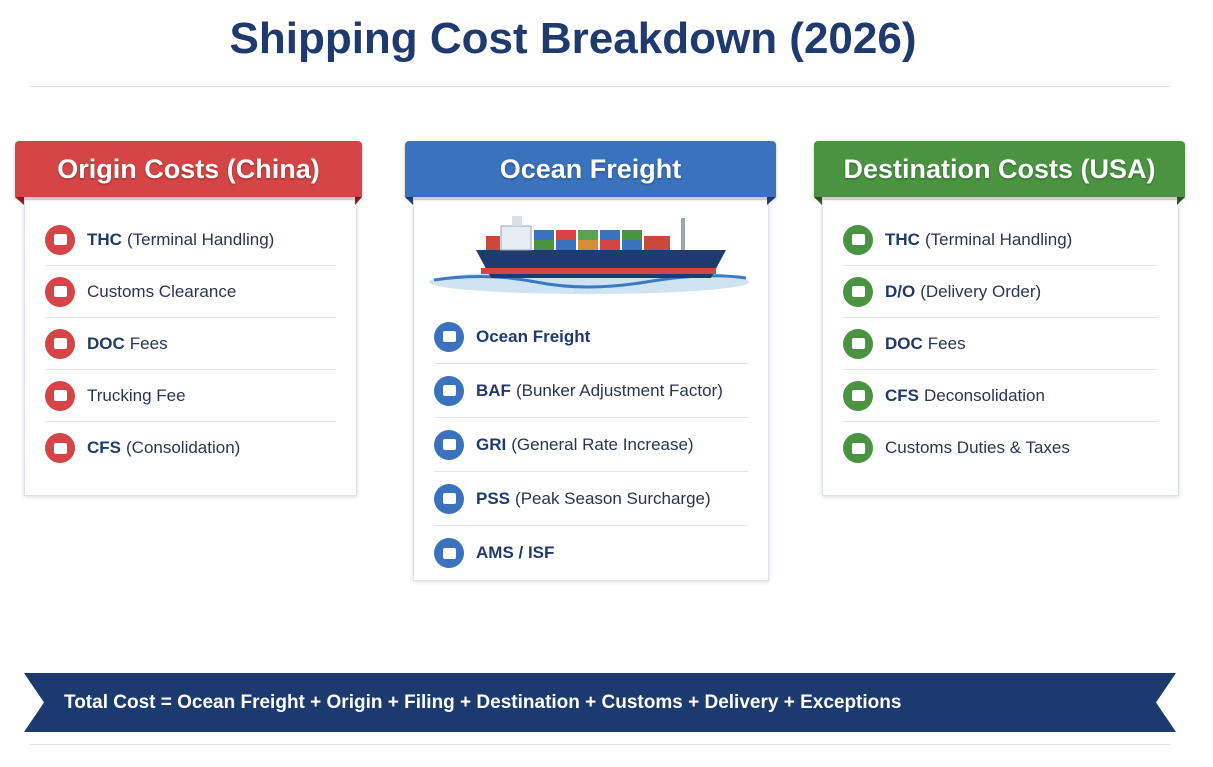  What do you see at coordinates (591, 553) in the screenshot?
I see `cost-item: AMS / ISF` at bounding box center [591, 553].